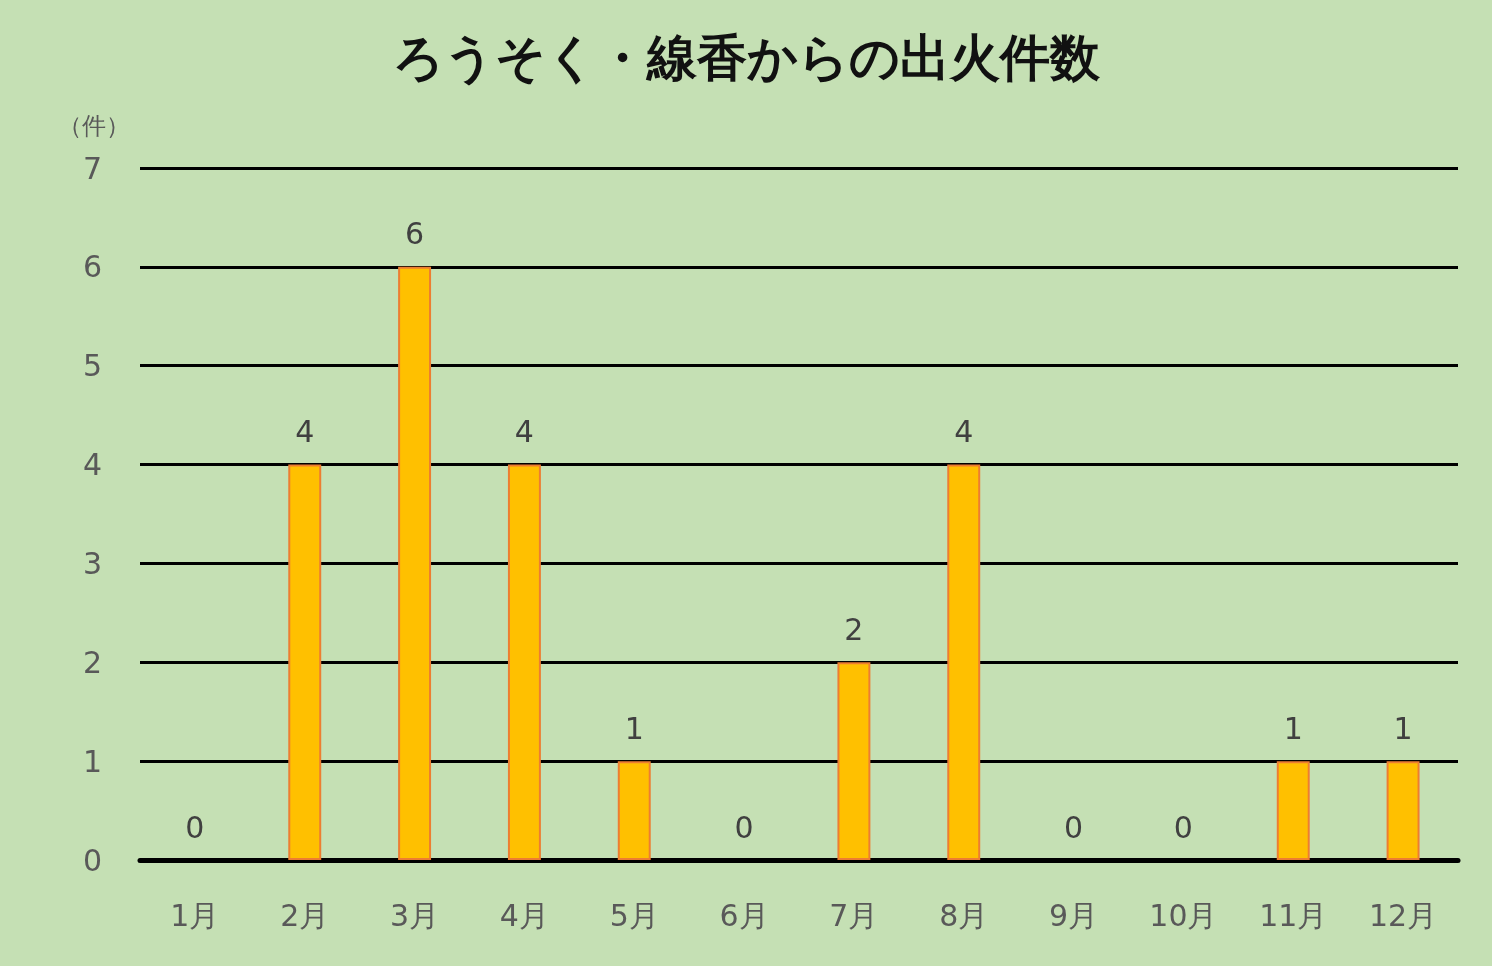 This screenshot has height=966, width=1492. I want to click on x-tick-label: 12月, so click(1403, 915).